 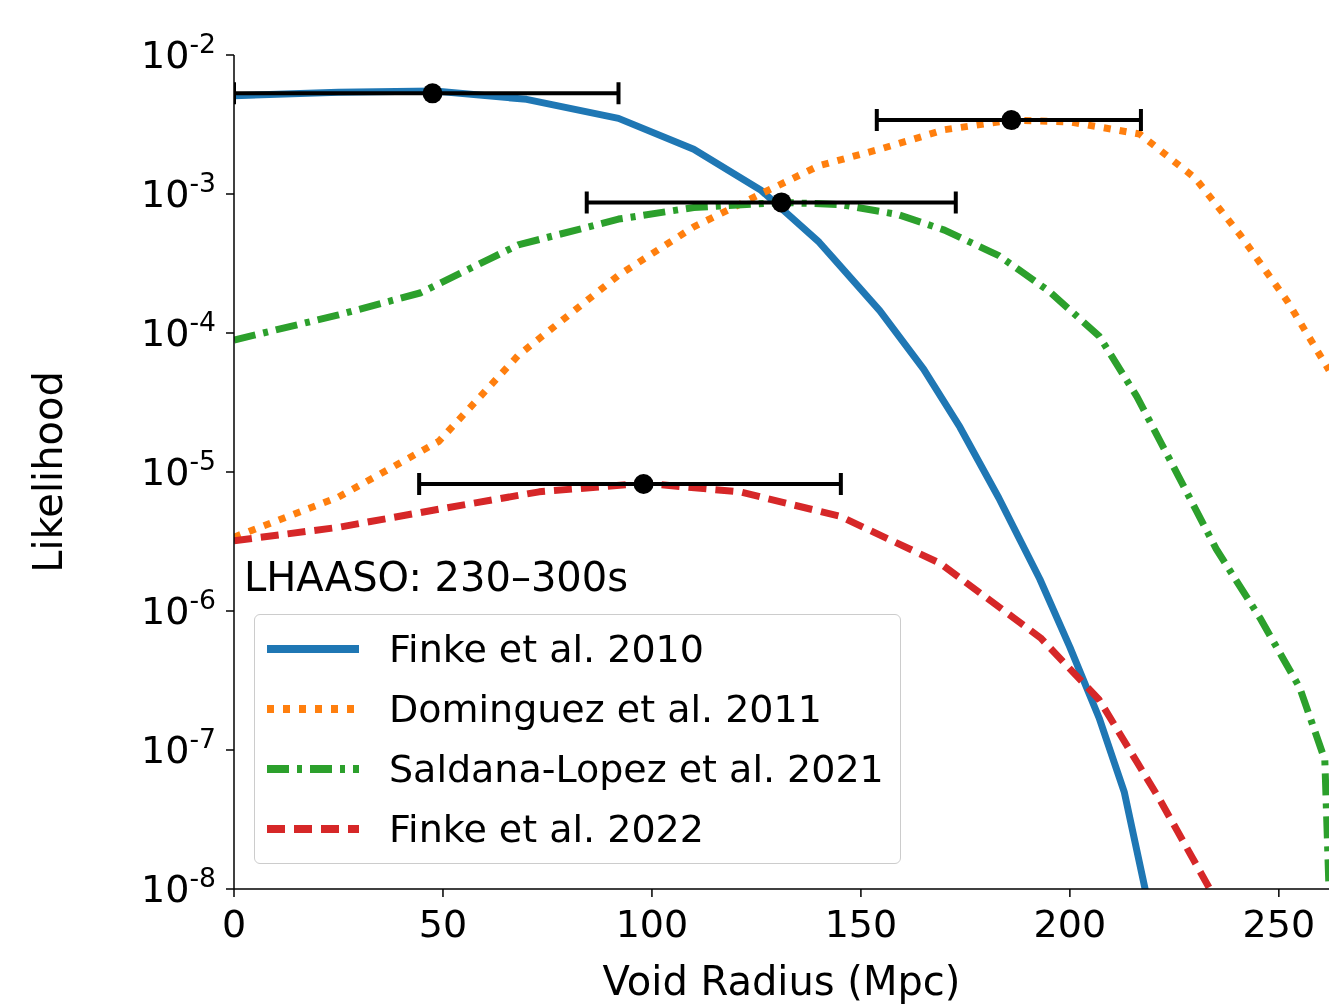 What do you see at coordinates (605, 709) in the screenshot?
I see `legend-label: Dominguez et al. 2011` at bounding box center [605, 709].